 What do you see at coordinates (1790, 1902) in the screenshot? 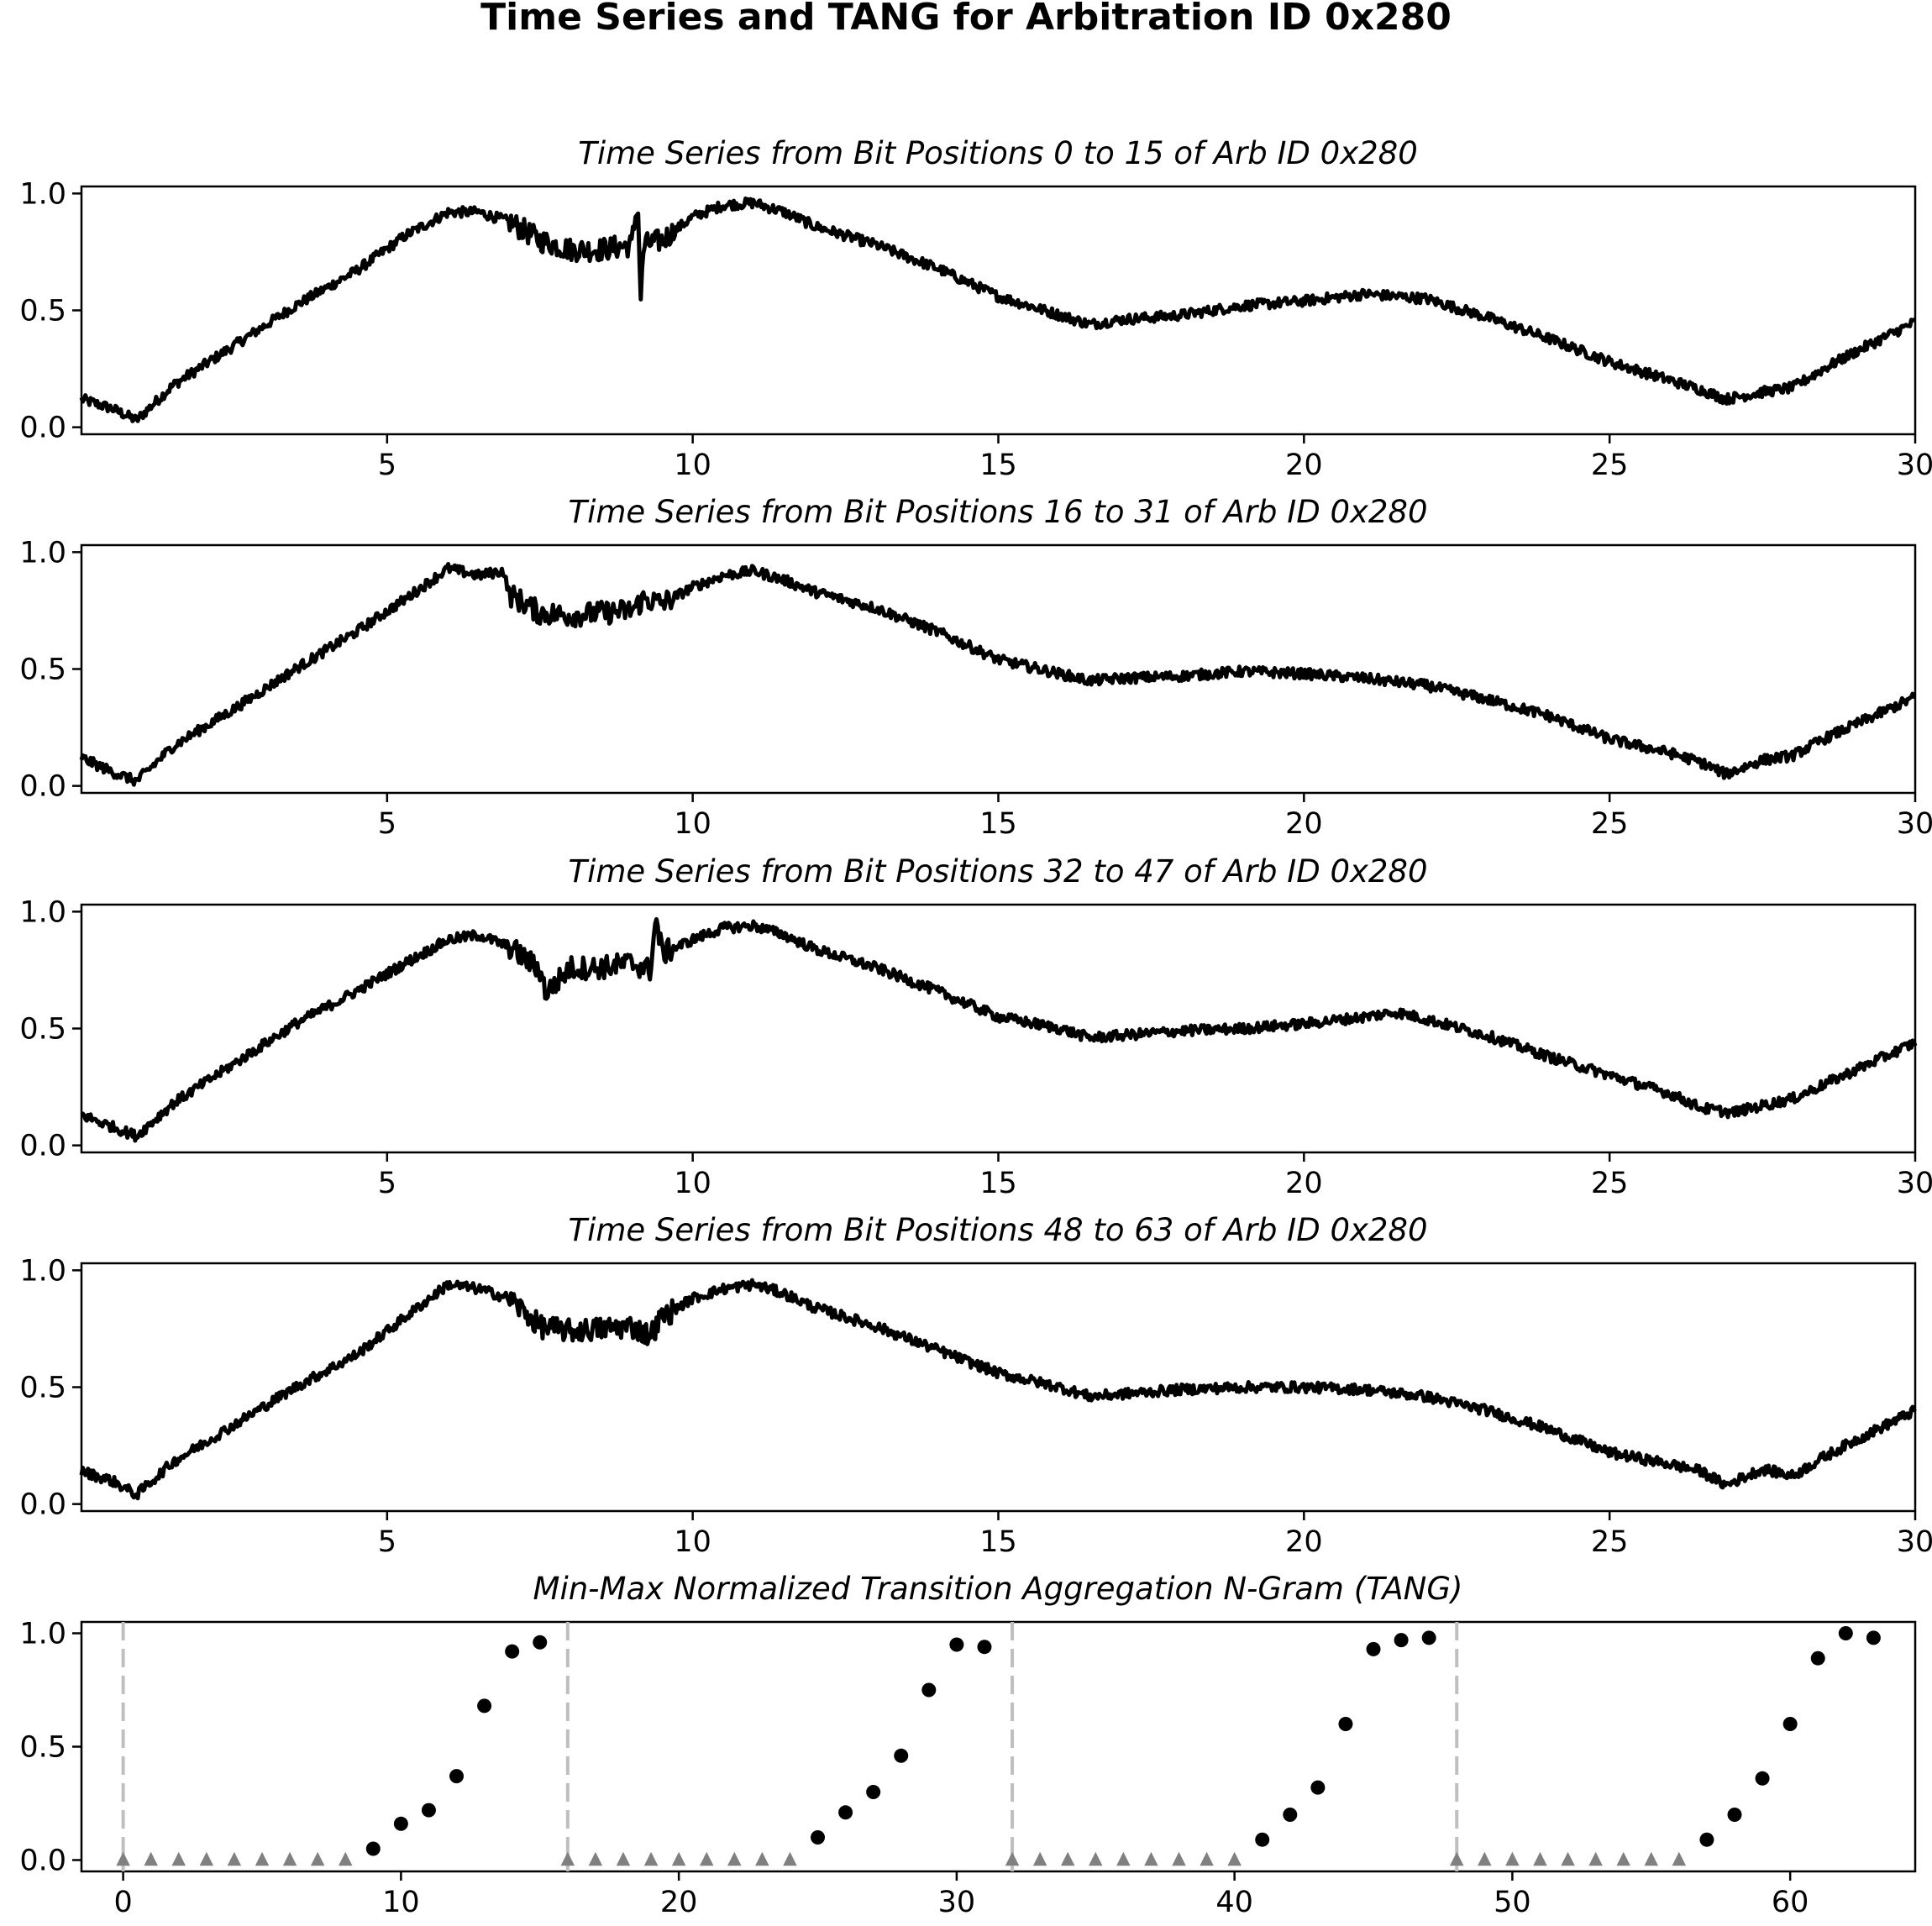
I see `x-tick-label: 60` at bounding box center [1790, 1902].